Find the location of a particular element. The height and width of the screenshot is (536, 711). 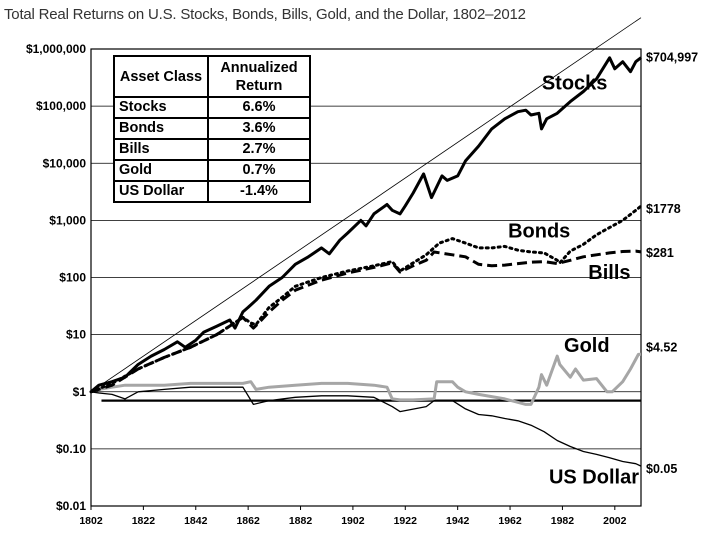

table-row: Bonds 3.6% is located at coordinates (212, 128).